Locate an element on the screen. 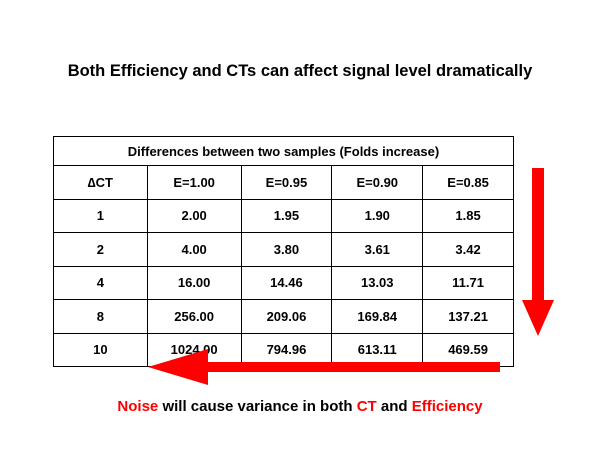 The image size is (600, 464). fold-cell: 14.46 is located at coordinates (286, 282).